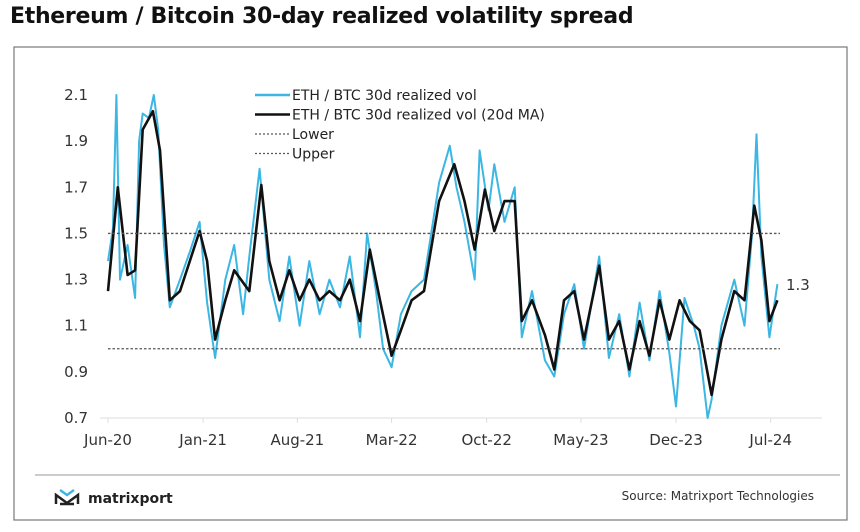 The height and width of the screenshot is (532, 860). Describe the element at coordinates (76, 141) in the screenshot. I see `y-tick-label: 1.9` at that location.